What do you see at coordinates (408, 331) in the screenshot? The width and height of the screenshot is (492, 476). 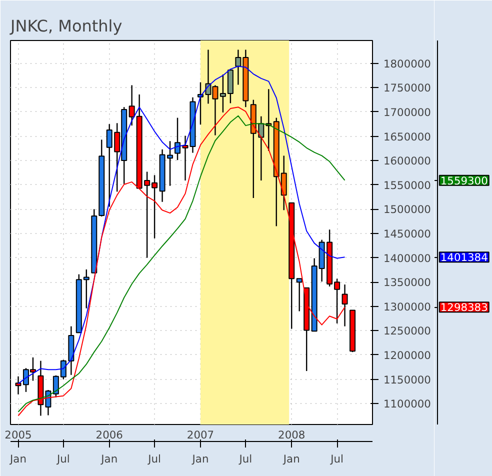 I see `y-tick-label: 1250000` at bounding box center [408, 331].